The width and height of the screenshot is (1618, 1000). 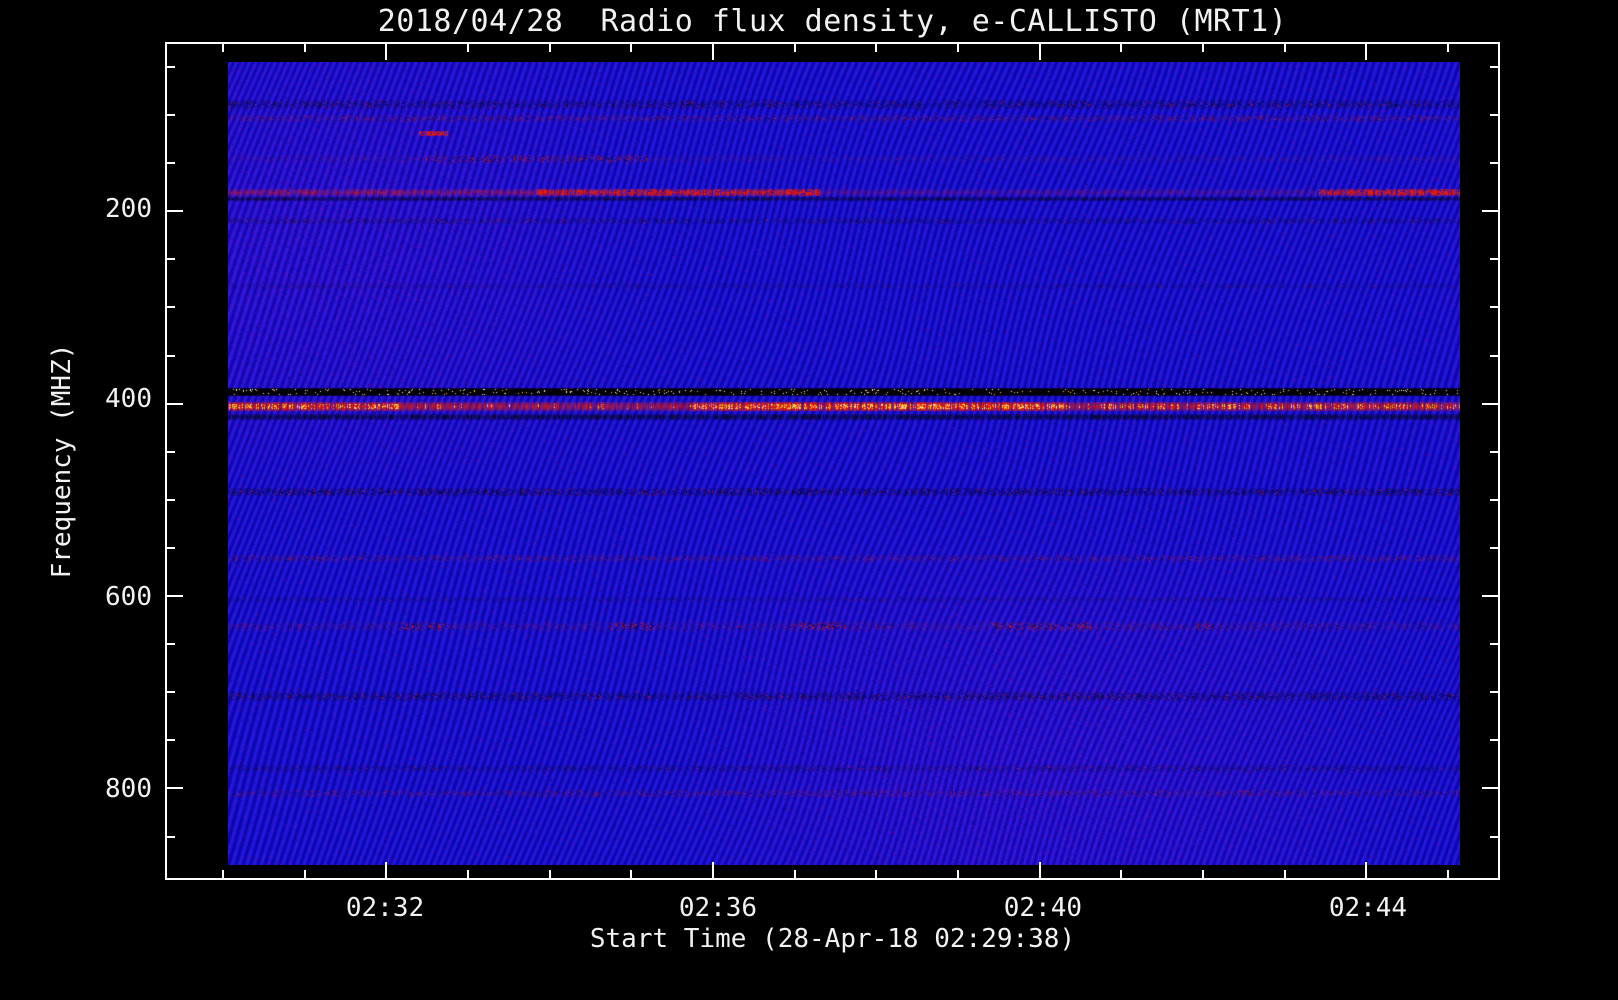 What do you see at coordinates (128, 597) in the screenshot?
I see `y-tick-label: 600` at bounding box center [128, 597].